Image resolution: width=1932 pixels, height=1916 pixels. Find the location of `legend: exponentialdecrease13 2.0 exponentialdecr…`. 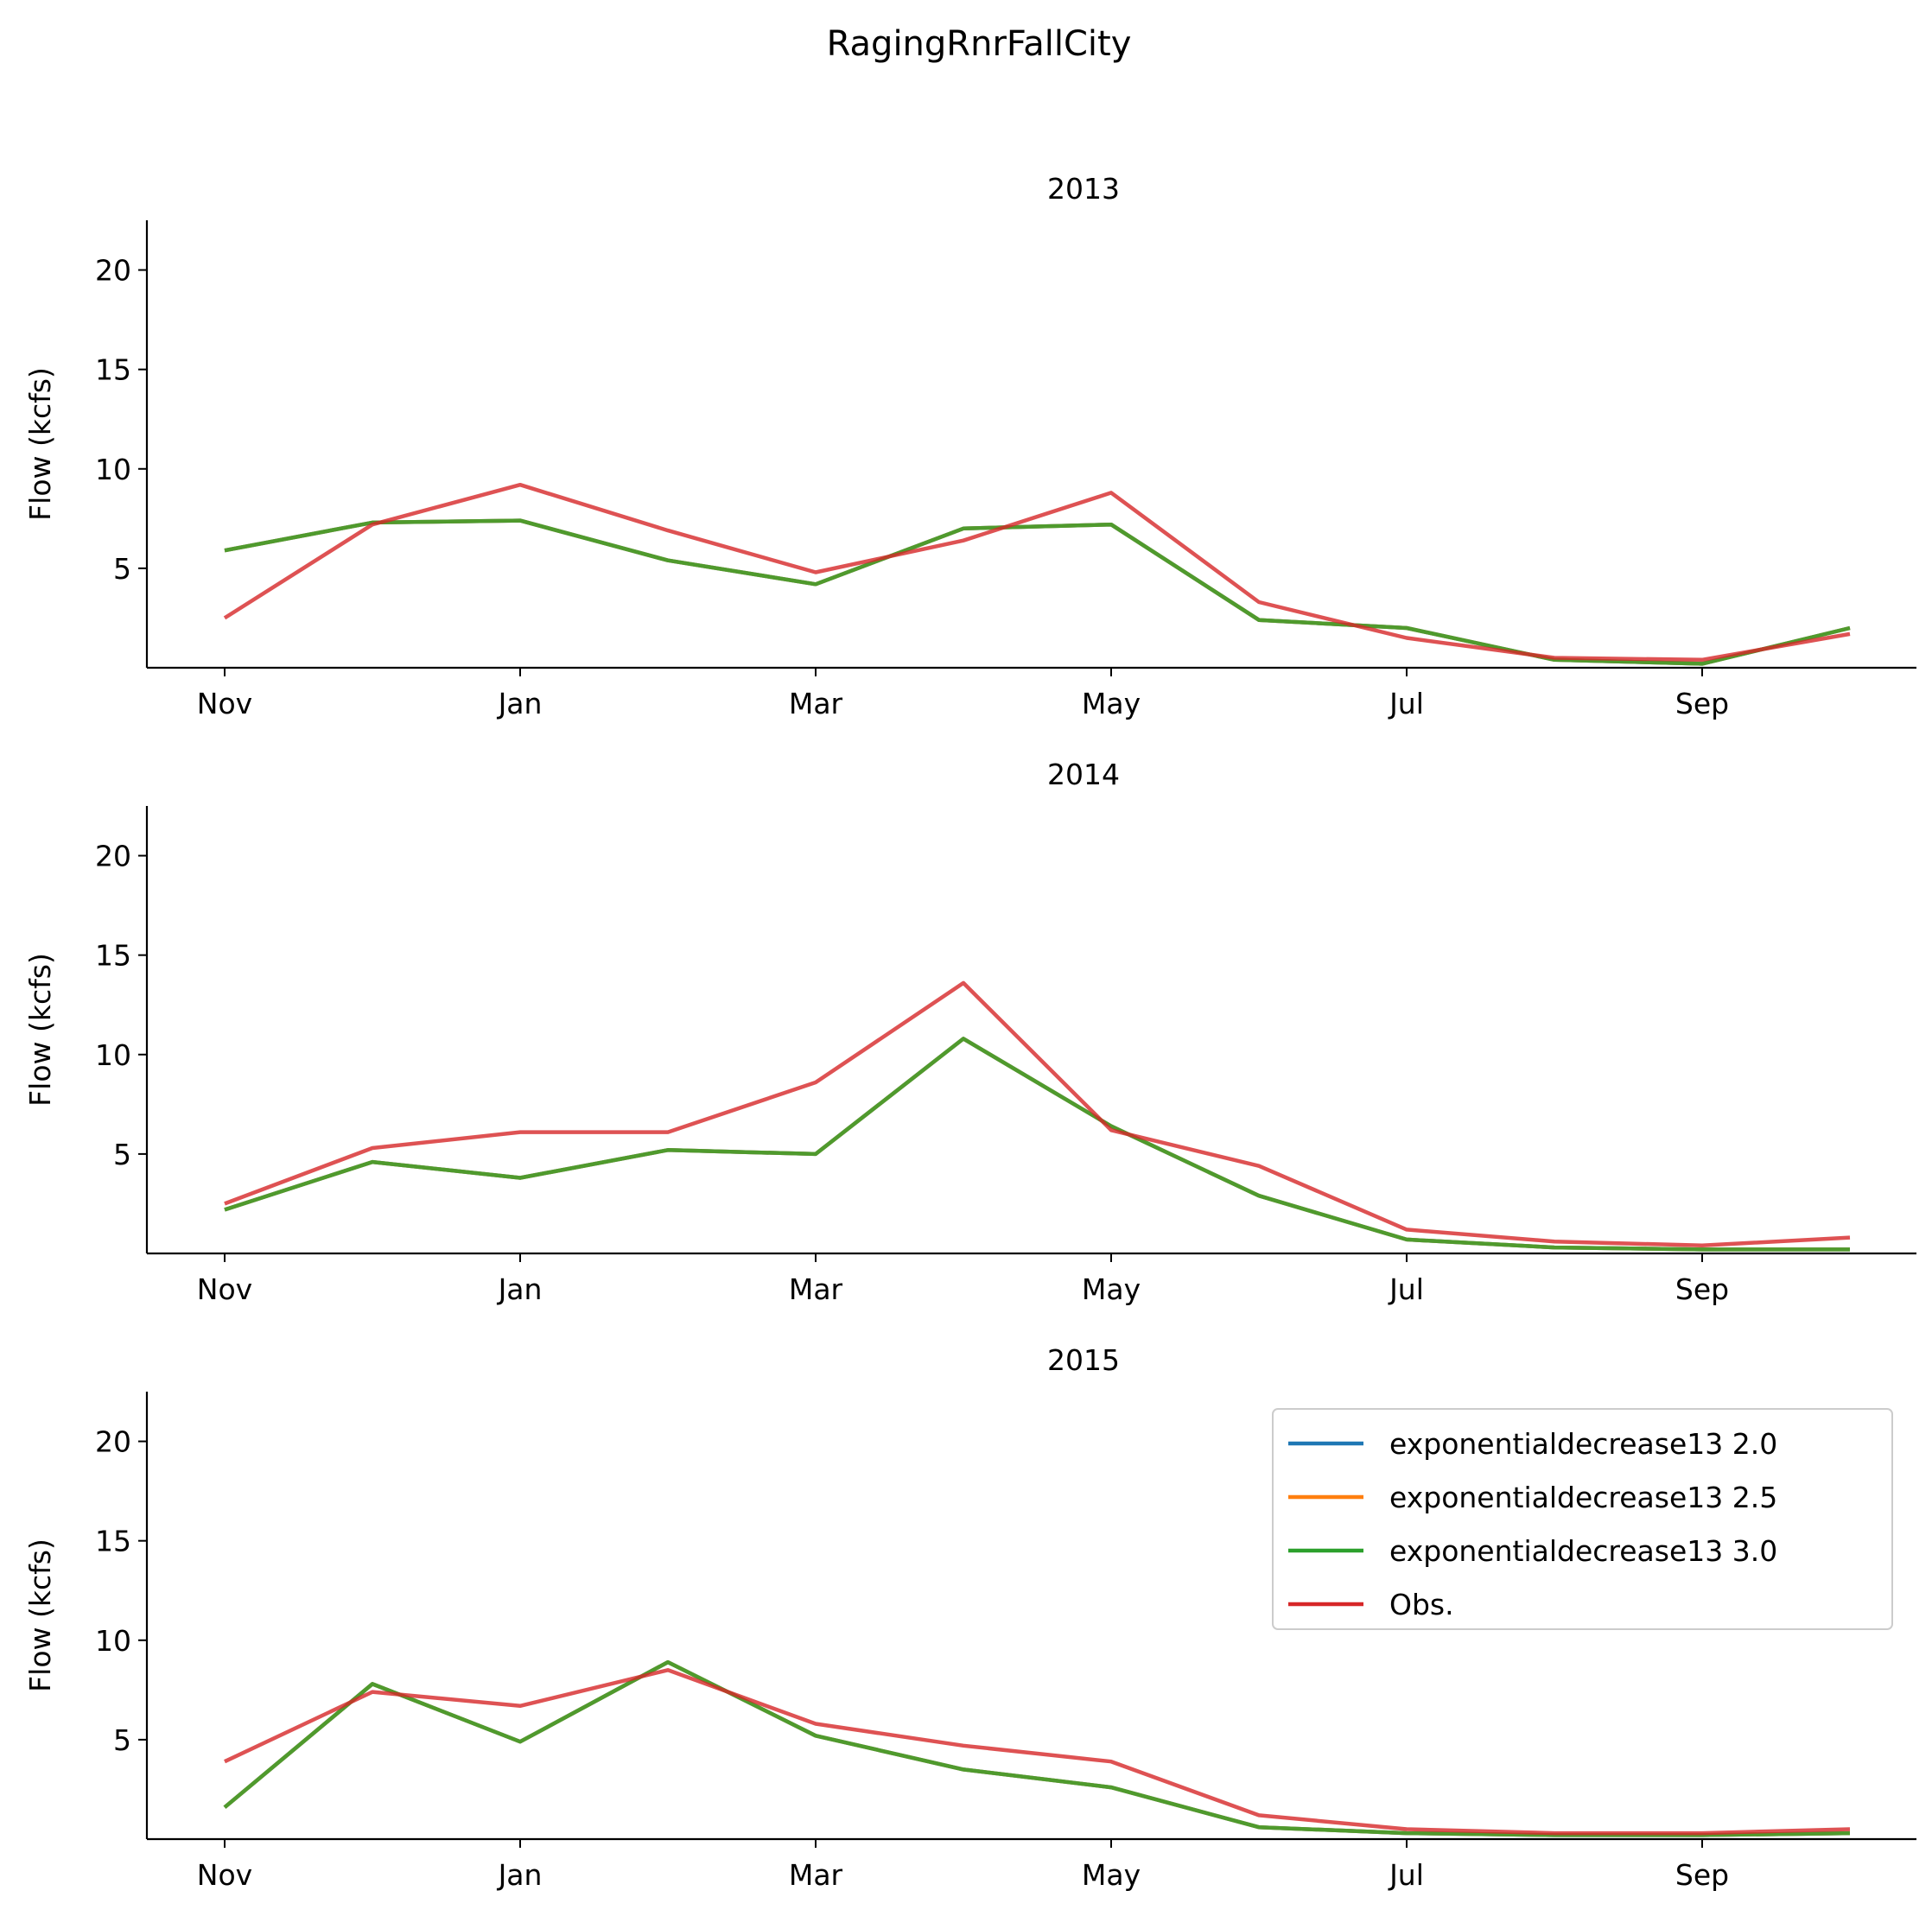

legend: exponentialdecrease13 2.0 exponentialdecr… is located at coordinates (1582, 1519).